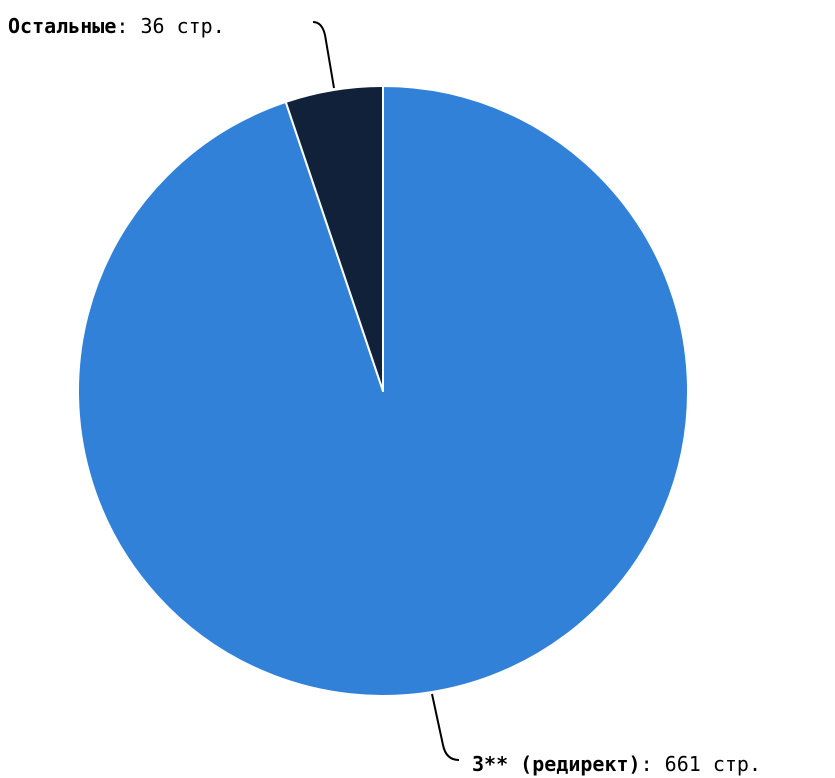  I want to click on slice-label: 3** (редирект): 661 стр., so click(616, 764).